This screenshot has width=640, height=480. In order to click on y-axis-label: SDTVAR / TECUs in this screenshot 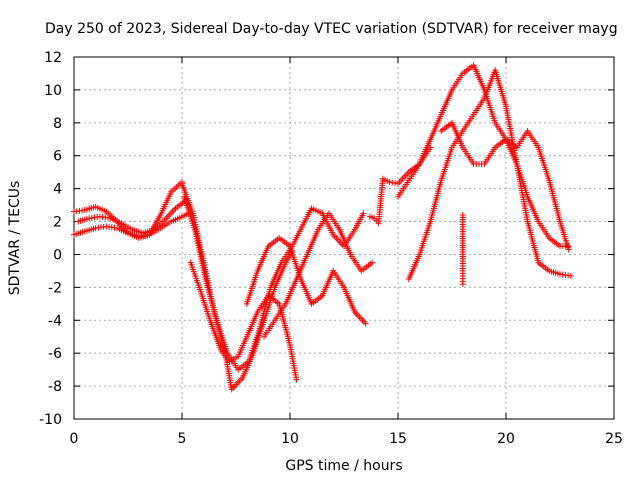, I will do `click(15, 238)`.